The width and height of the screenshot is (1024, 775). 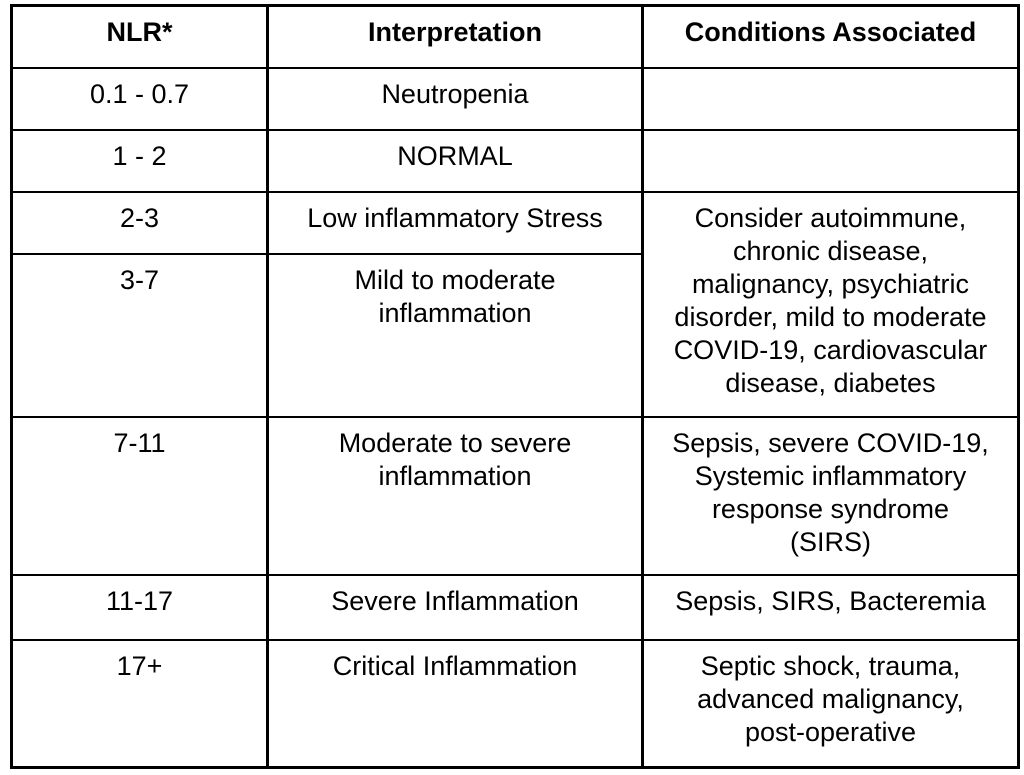 I want to click on cell-nlr-range: 1 - 2, so click(x=139, y=160).